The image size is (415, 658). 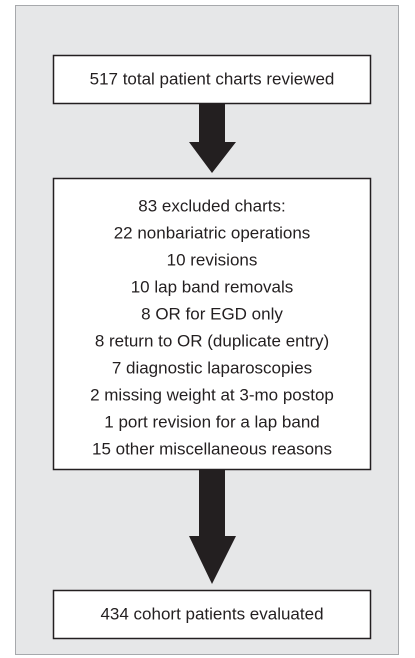 What do you see at coordinates (211, 205) in the screenshot?
I see `box-text: 83 excluded charts:` at bounding box center [211, 205].